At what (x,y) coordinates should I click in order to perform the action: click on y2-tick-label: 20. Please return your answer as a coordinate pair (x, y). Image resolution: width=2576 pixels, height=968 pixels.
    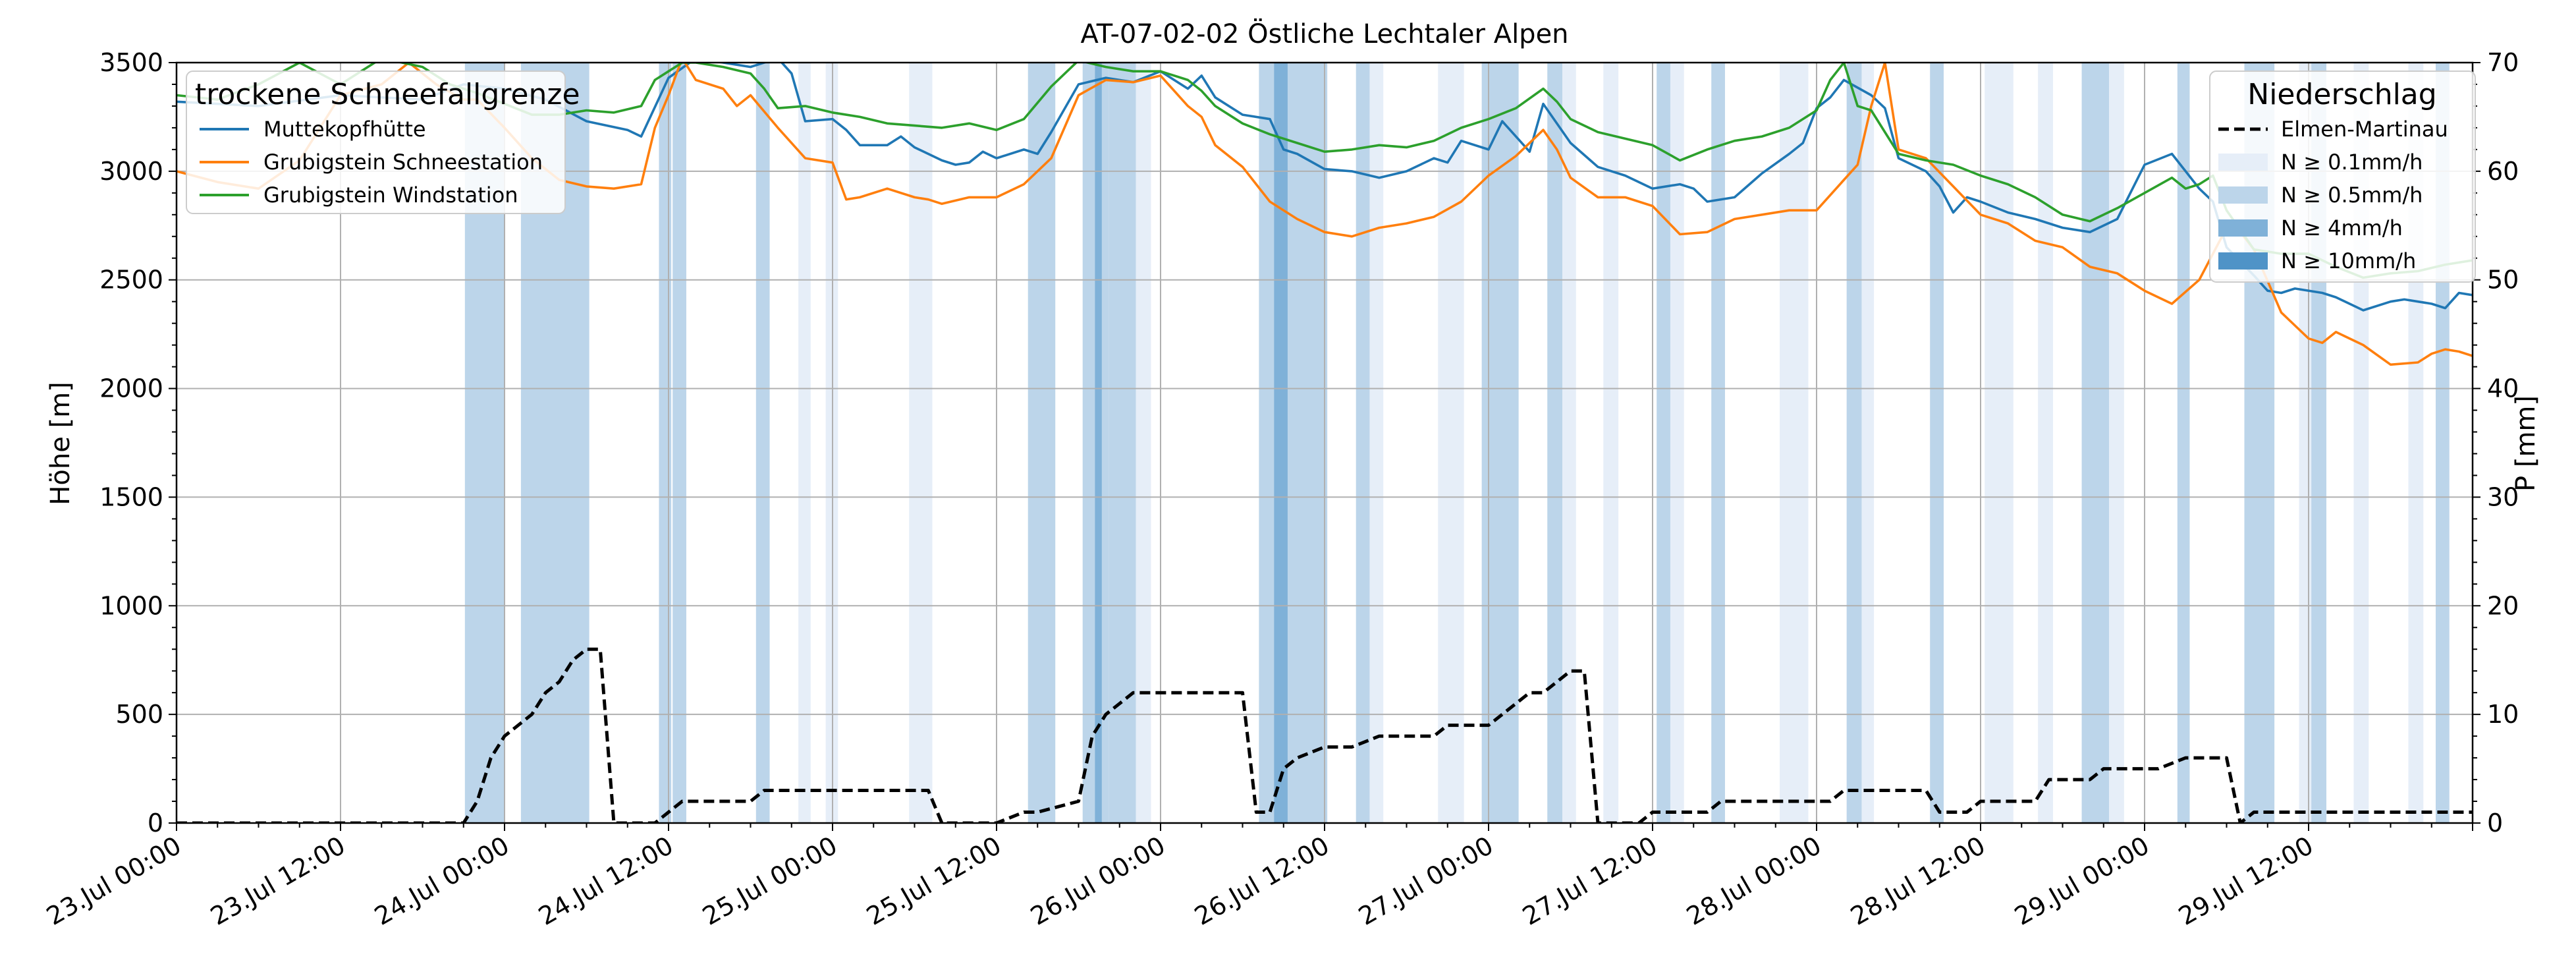
    Looking at the image, I should click on (2503, 605).